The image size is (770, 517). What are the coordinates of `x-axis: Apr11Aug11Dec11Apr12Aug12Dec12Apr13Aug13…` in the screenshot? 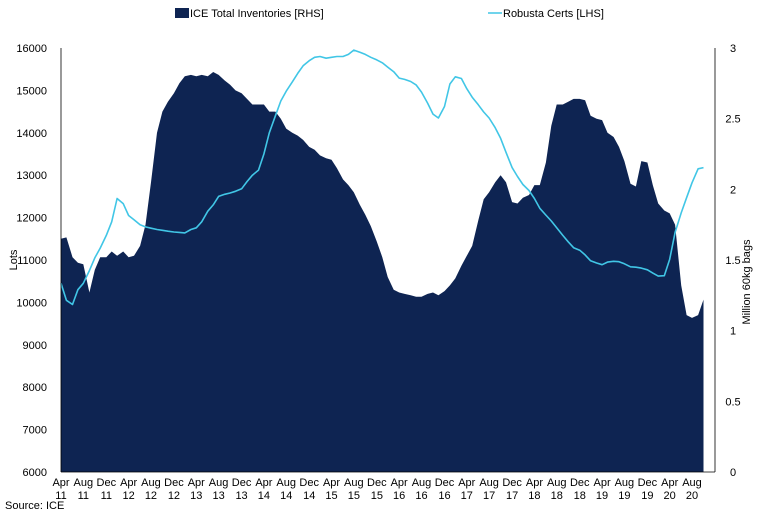 It's located at (376, 489).